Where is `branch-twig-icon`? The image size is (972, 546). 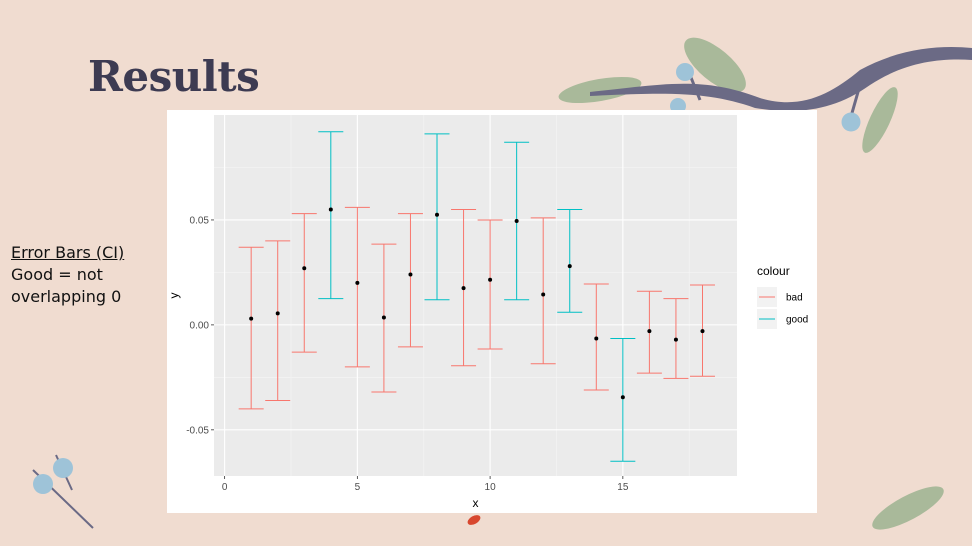
branch-twig-icon is located at coordinates (695, 87).